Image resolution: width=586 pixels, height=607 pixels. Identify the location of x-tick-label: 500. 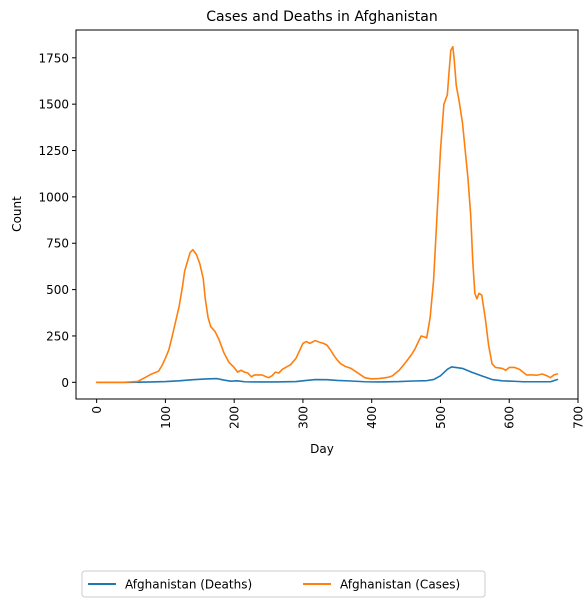
(441, 417).